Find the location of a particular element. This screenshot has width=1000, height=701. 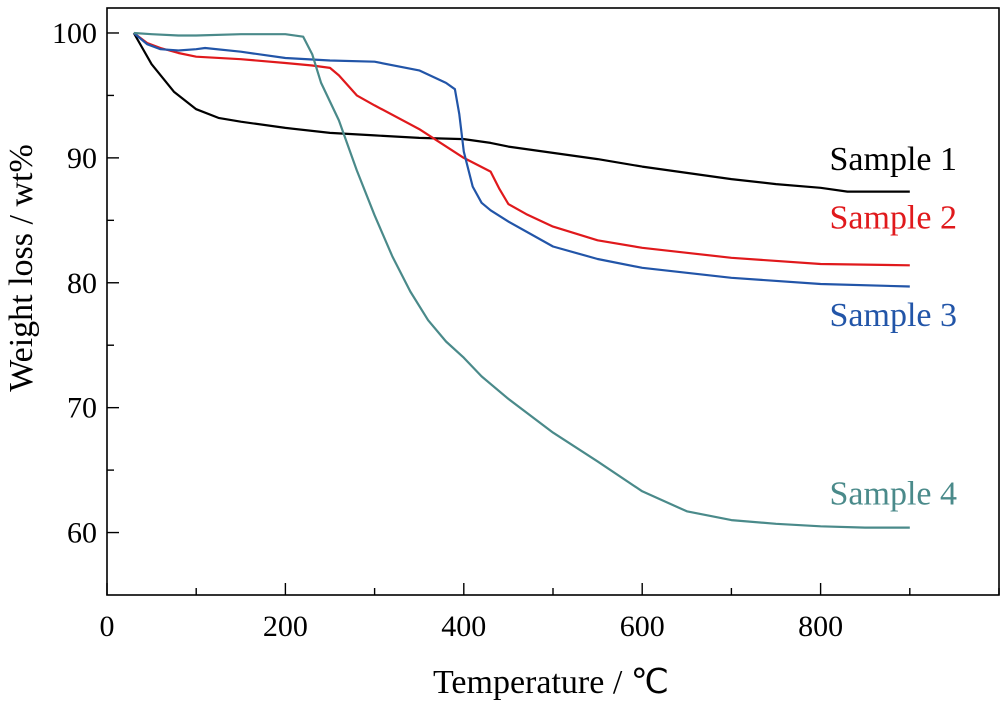

x-axis-ticks: 0 200 400 600 800 is located at coordinates (550, 613).